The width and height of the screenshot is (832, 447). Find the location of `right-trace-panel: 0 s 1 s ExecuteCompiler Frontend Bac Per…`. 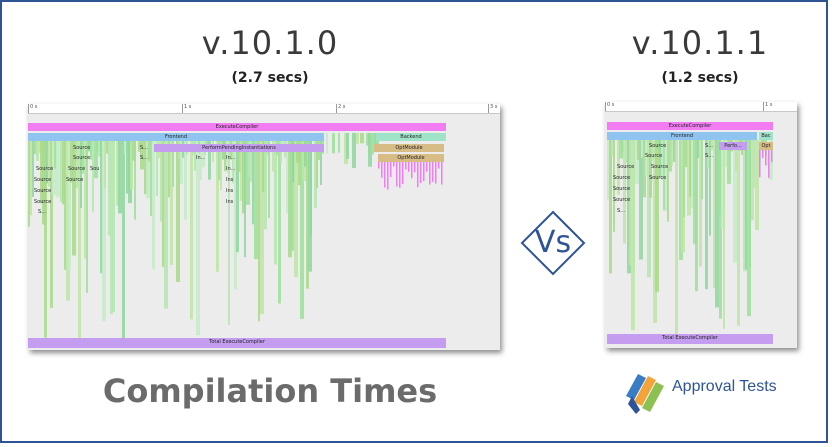

right-trace-panel: 0 s 1 s ExecuteCompiler Frontend Bac Per… is located at coordinates (701, 225).